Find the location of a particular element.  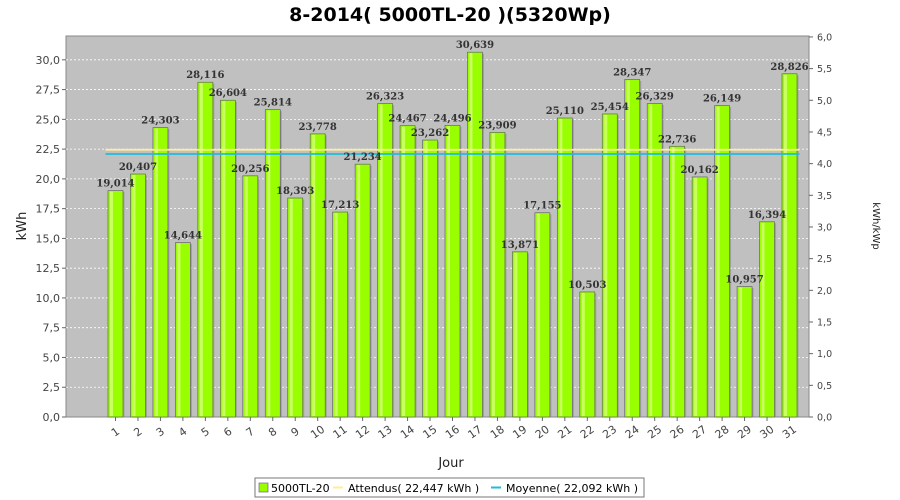

x-tick-label: 27 is located at coordinates (699, 432).